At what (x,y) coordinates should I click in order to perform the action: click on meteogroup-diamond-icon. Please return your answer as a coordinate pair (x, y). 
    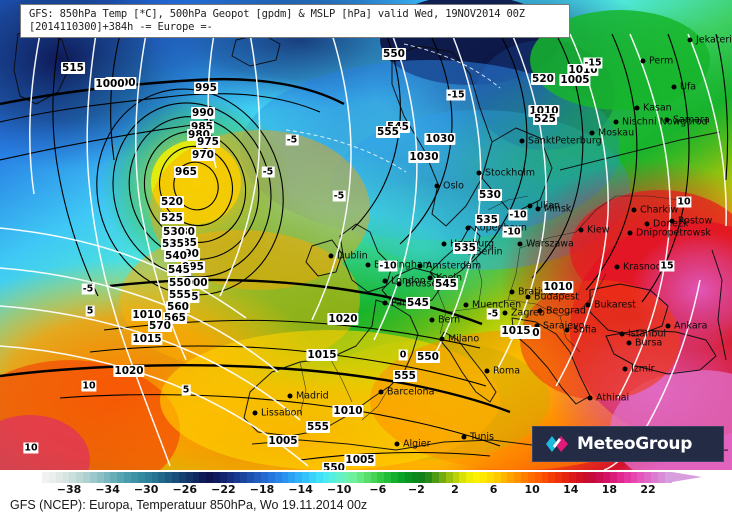
    Looking at the image, I should click on (557, 444).